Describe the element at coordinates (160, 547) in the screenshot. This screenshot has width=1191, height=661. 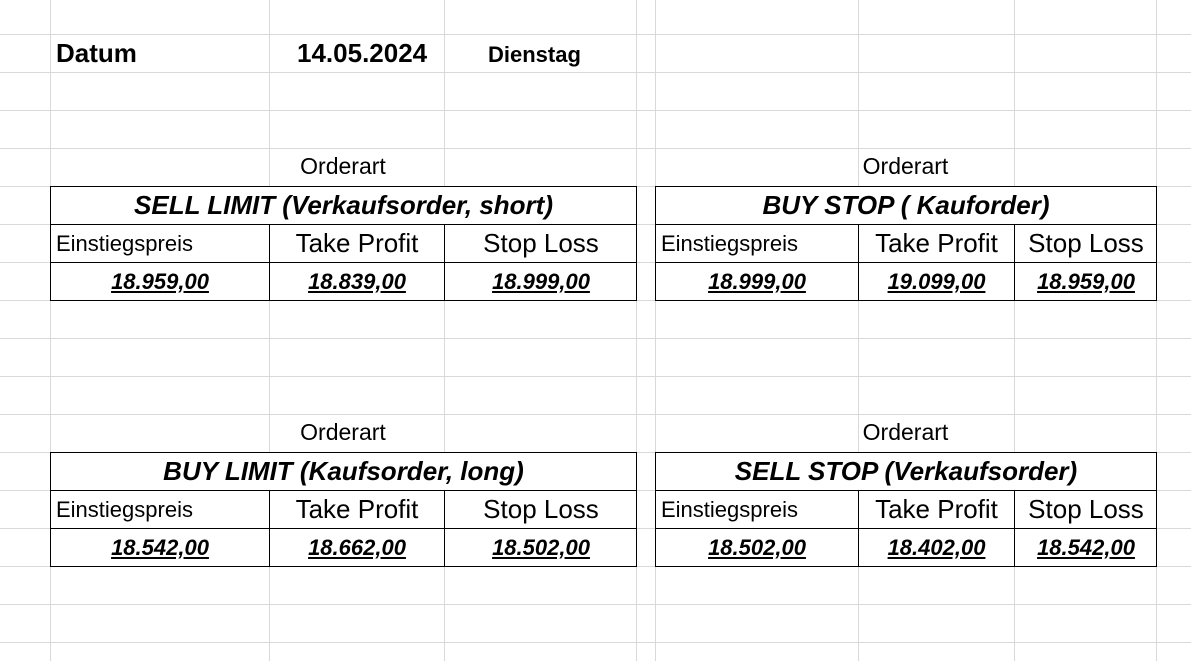
I see `entry-price-value: 18.542,00` at that location.